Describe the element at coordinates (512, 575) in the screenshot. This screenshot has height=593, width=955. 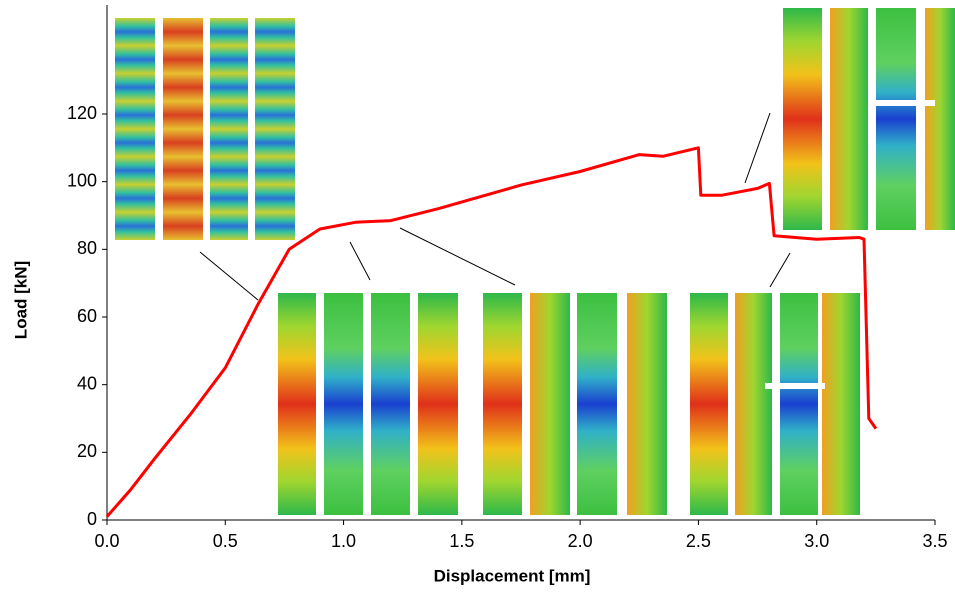
I see `x-axis-title: Displacement [mm]` at that location.